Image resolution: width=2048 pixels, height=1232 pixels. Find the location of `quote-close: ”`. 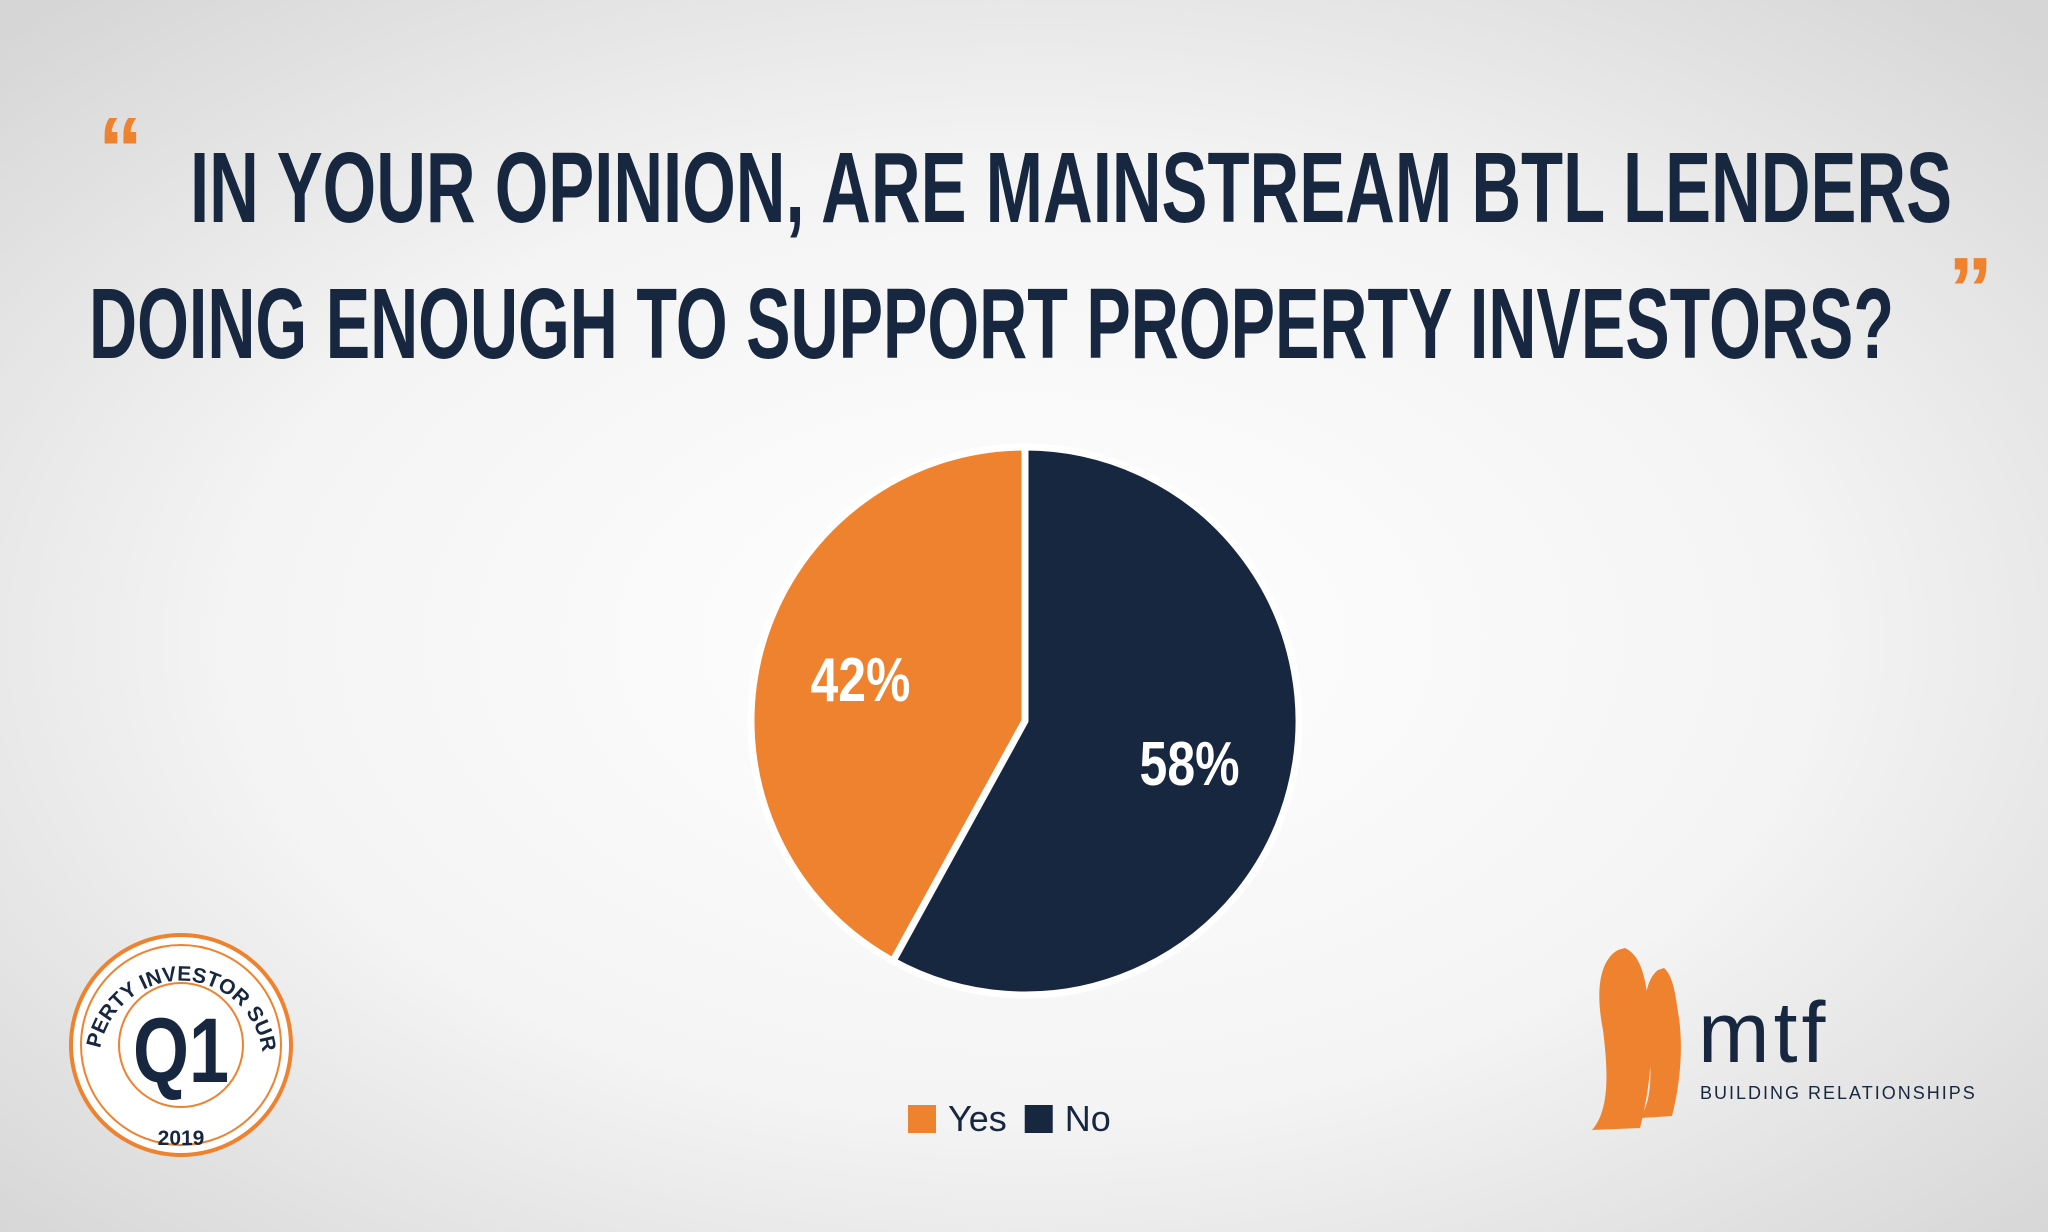

quote-close: ” is located at coordinates (1970, 290).